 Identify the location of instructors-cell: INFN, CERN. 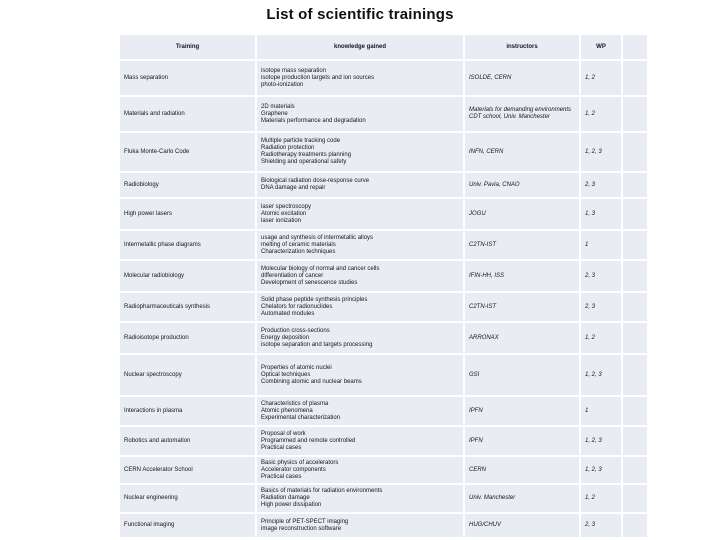
(522, 152).